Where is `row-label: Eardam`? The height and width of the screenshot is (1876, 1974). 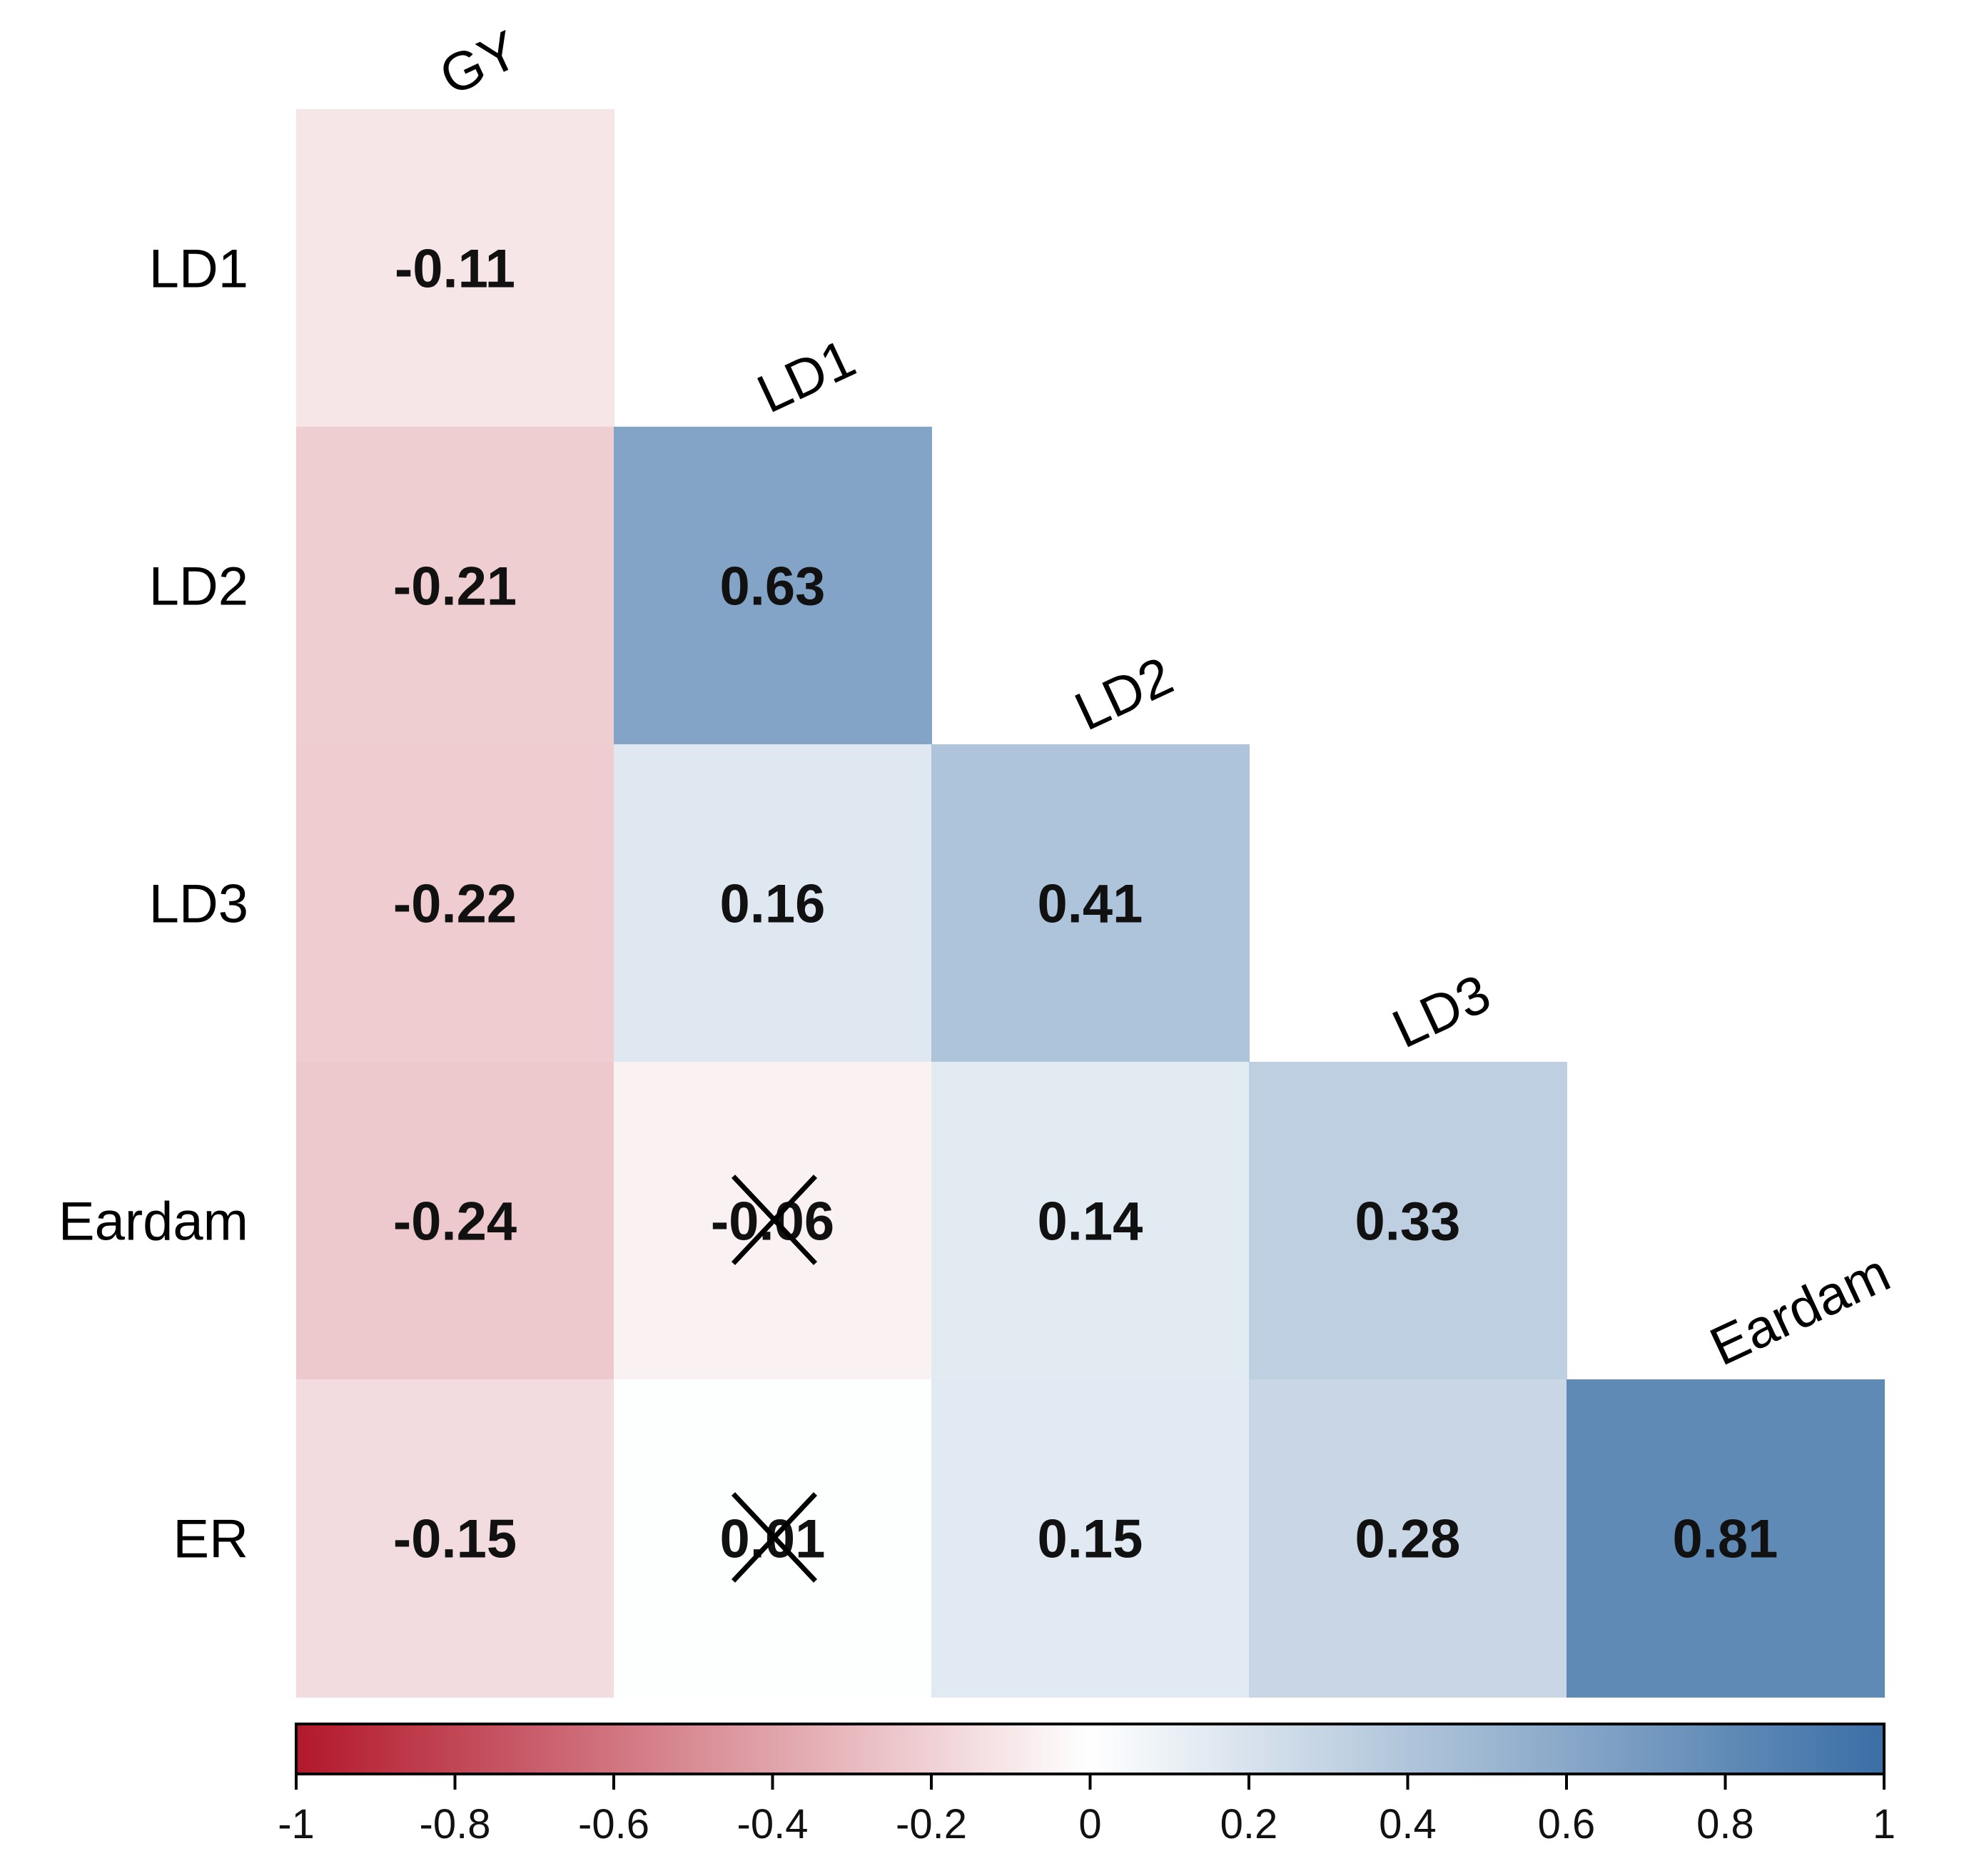
row-label: Eardam is located at coordinates (153, 1222).